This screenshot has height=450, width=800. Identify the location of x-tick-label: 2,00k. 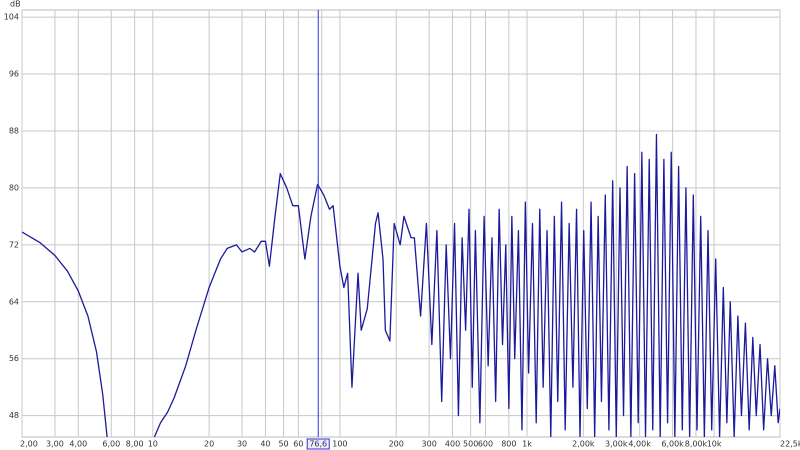
(583, 444).